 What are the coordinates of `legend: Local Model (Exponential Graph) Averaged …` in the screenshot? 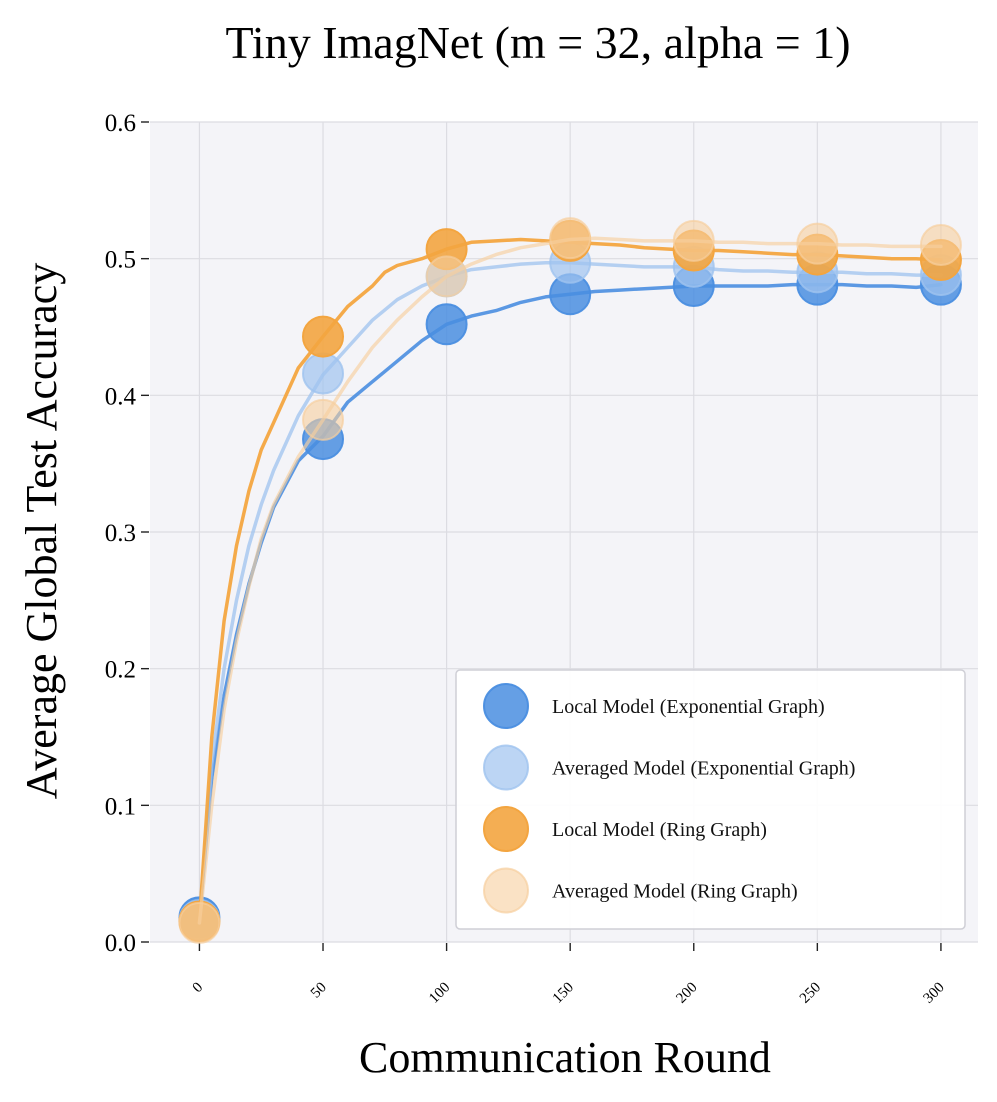 It's located at (710, 799).